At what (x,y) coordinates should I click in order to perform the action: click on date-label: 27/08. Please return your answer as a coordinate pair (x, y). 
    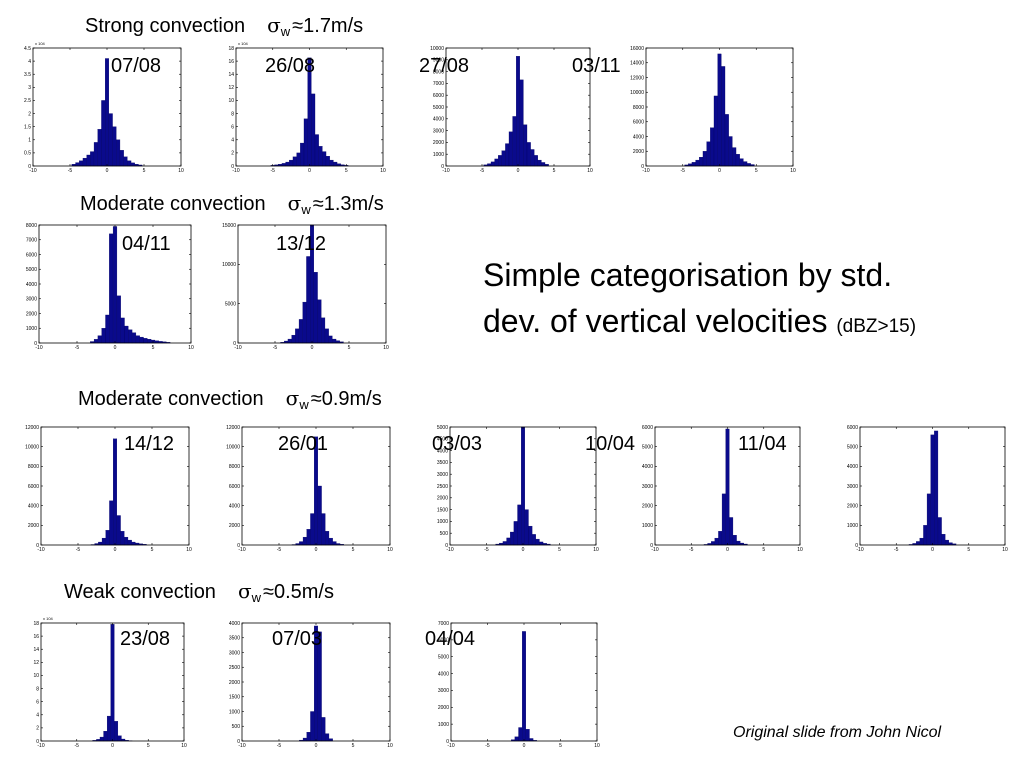
    Looking at the image, I should click on (444, 66).